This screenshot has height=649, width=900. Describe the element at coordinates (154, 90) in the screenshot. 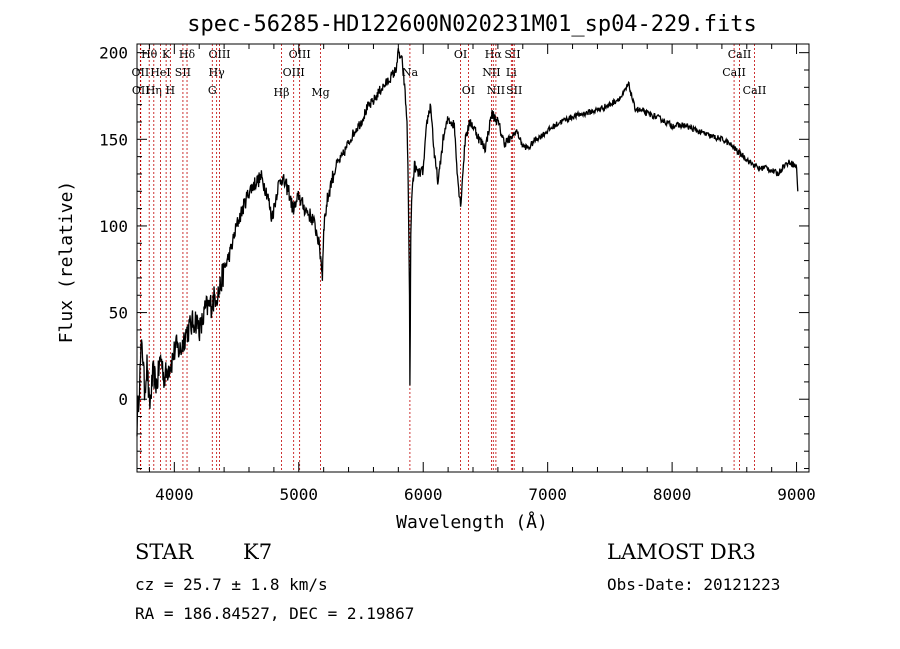

I see `line-marker-label: Hη` at that location.